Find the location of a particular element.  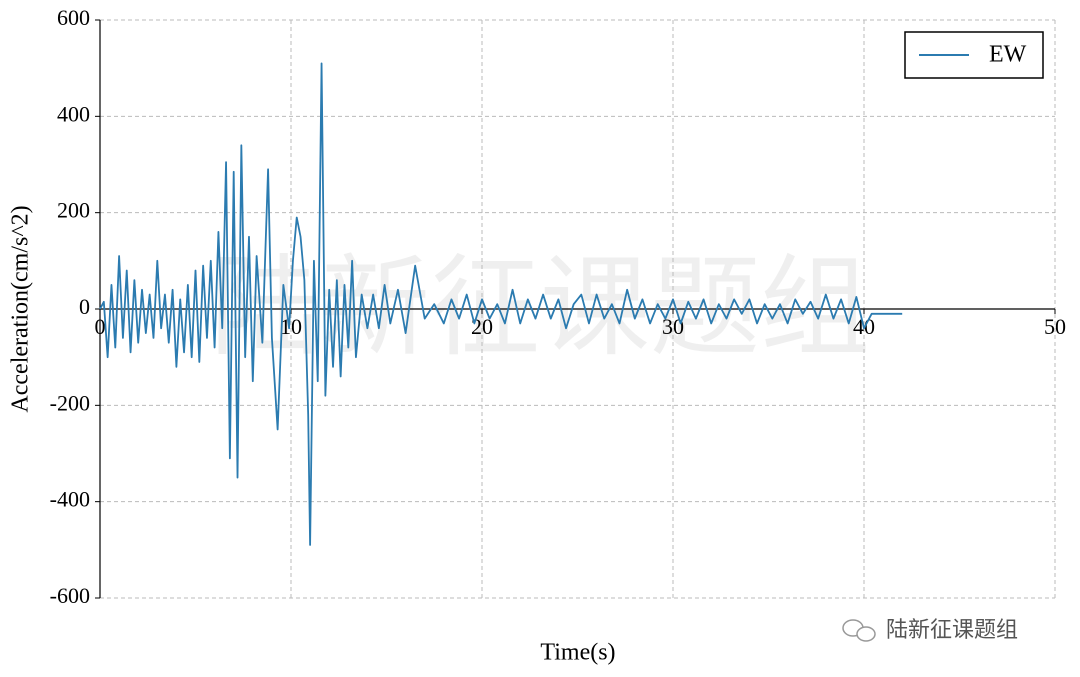

y-axis-label: Acceleration(cm/s^2) is located at coordinates (21, 308).